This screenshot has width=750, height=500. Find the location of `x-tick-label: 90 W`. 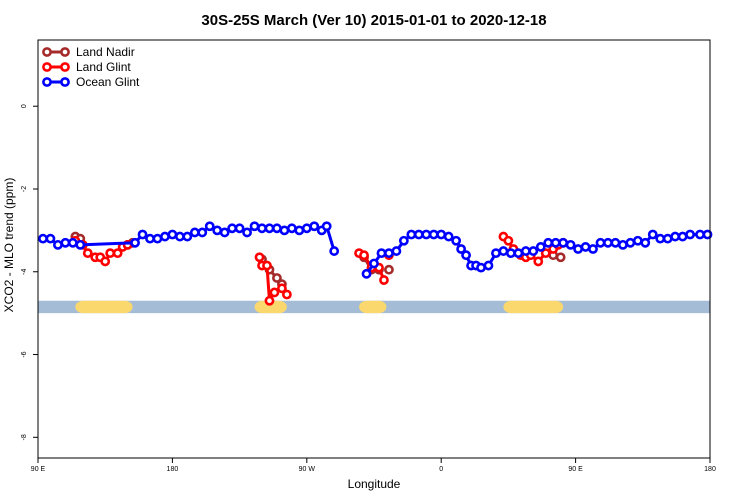

x-tick-label: 90 W is located at coordinates (307, 469).